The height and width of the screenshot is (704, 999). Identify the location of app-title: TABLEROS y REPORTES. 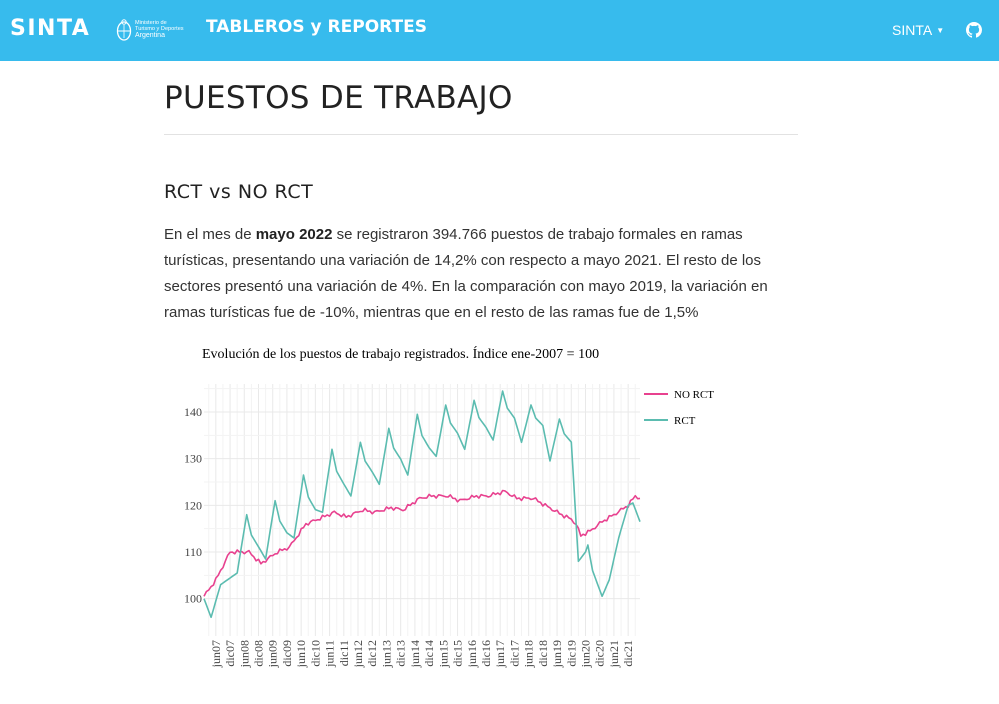
(316, 27).